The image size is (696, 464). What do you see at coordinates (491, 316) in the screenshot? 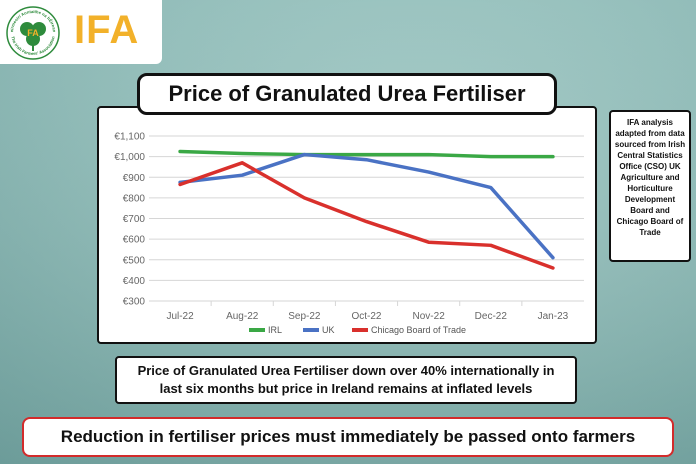
I see `x-tick-label: Dec-22` at bounding box center [491, 316].